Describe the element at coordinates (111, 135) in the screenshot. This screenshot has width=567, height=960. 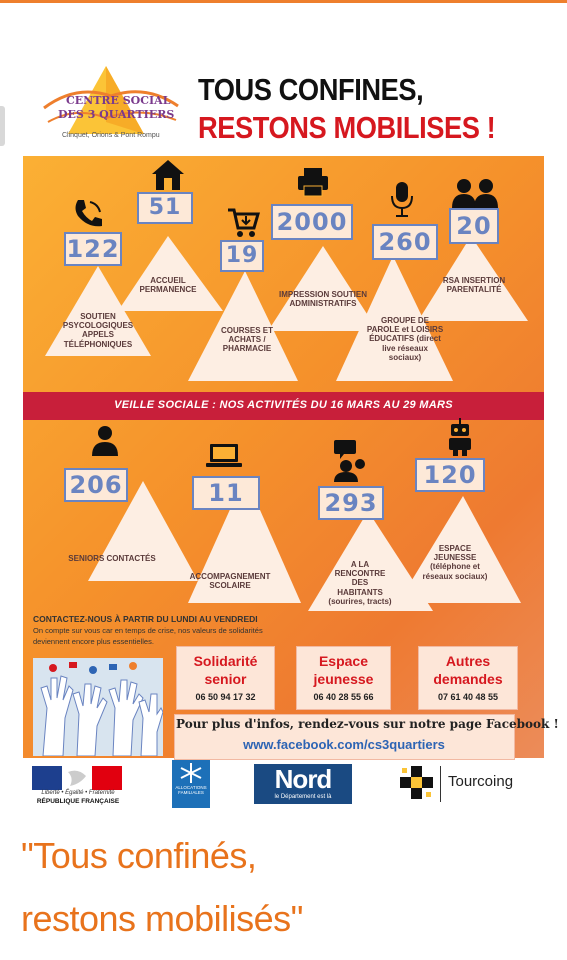
I see `logo-subtitle: Clinquet, Orions & Pont Rompu` at that location.